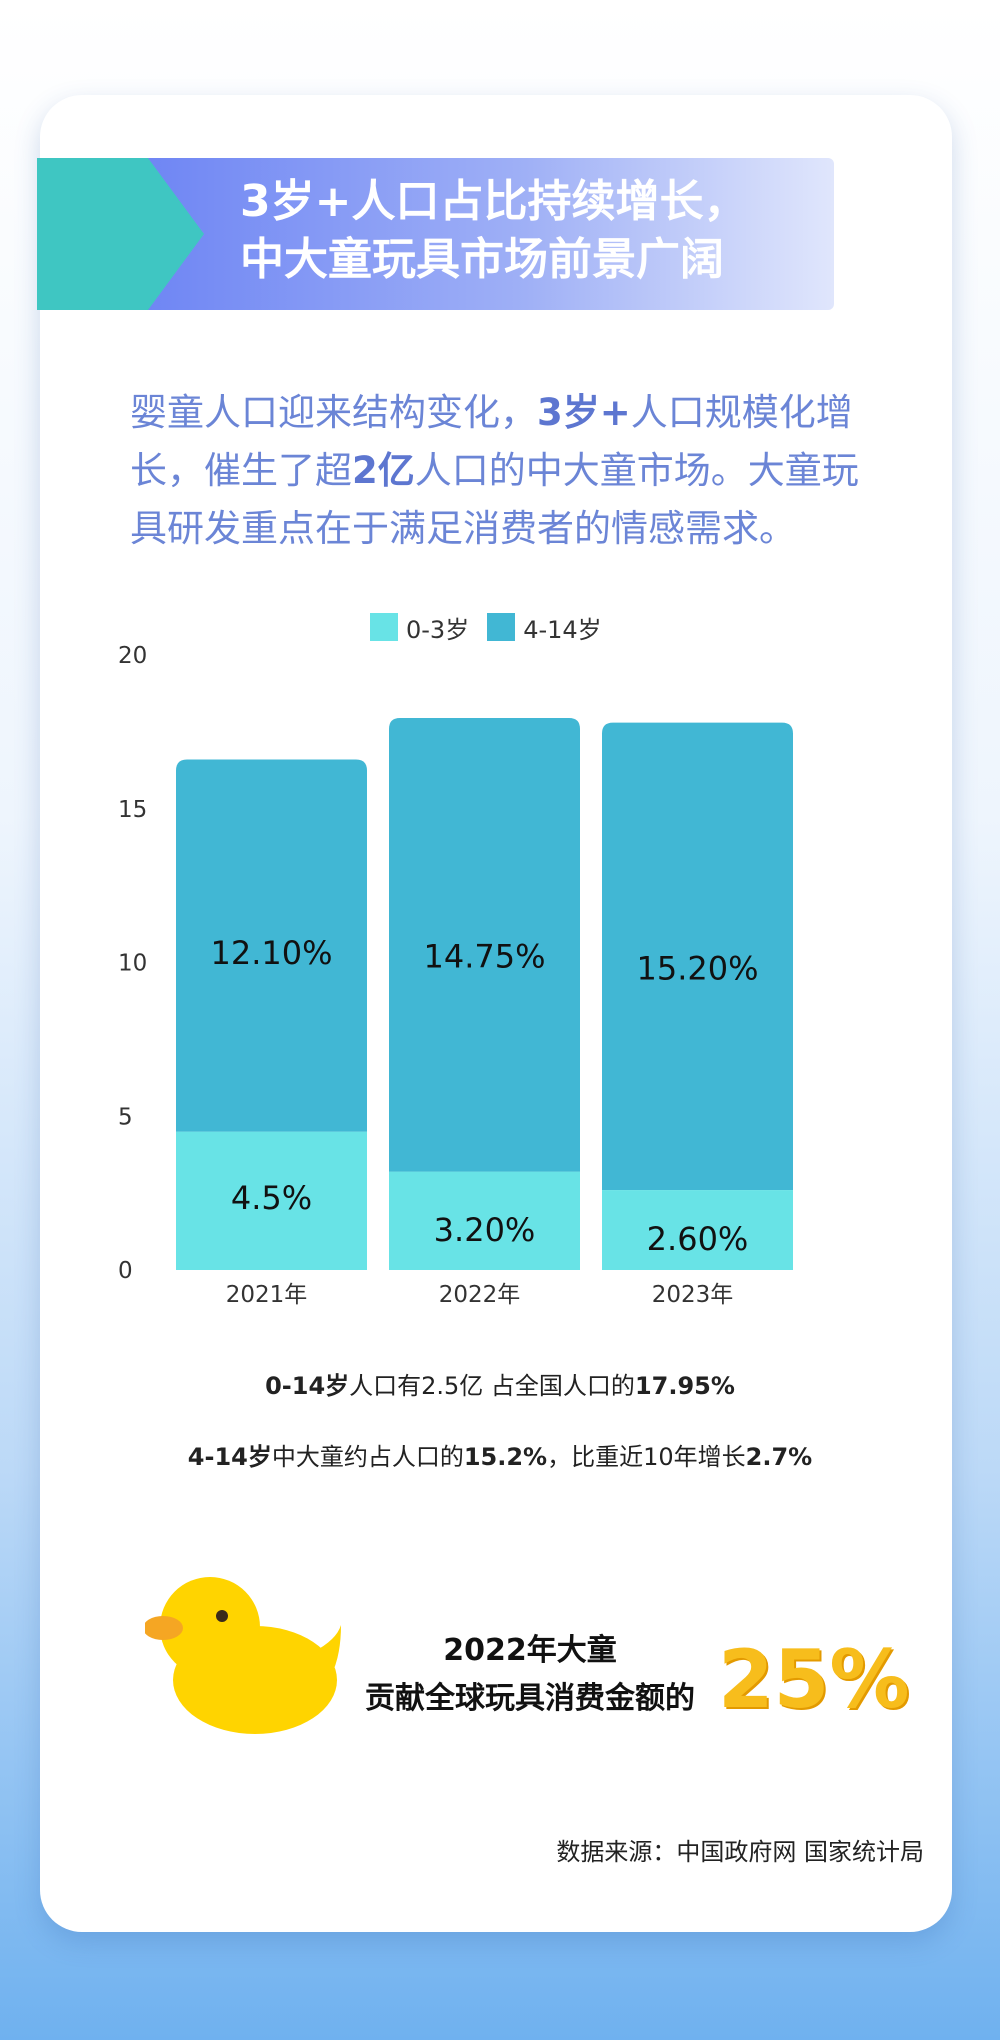 This screenshot has width=1000, height=2040. I want to click on highlight-percentage: 25%, so click(814, 1679).